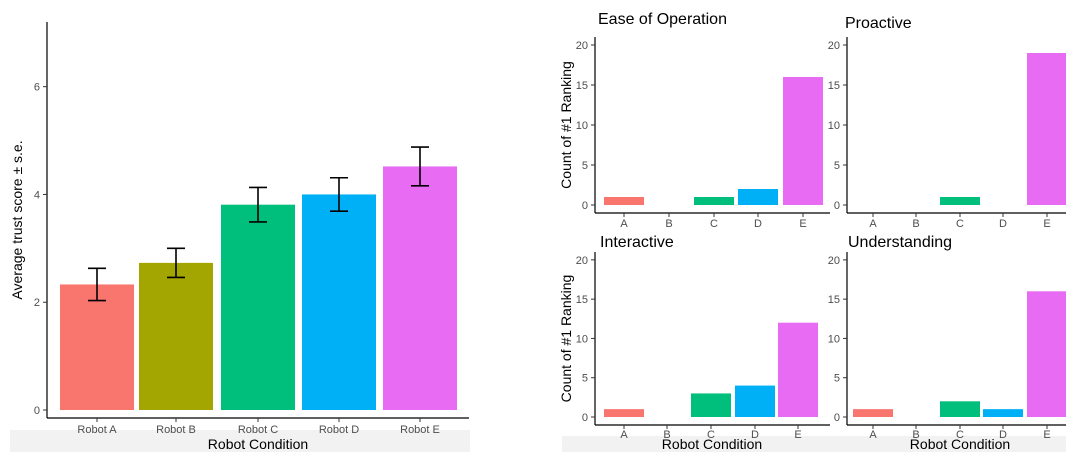  Describe the element at coordinates (339, 430) in the screenshot. I see `x-tick-label: Robot D` at that location.